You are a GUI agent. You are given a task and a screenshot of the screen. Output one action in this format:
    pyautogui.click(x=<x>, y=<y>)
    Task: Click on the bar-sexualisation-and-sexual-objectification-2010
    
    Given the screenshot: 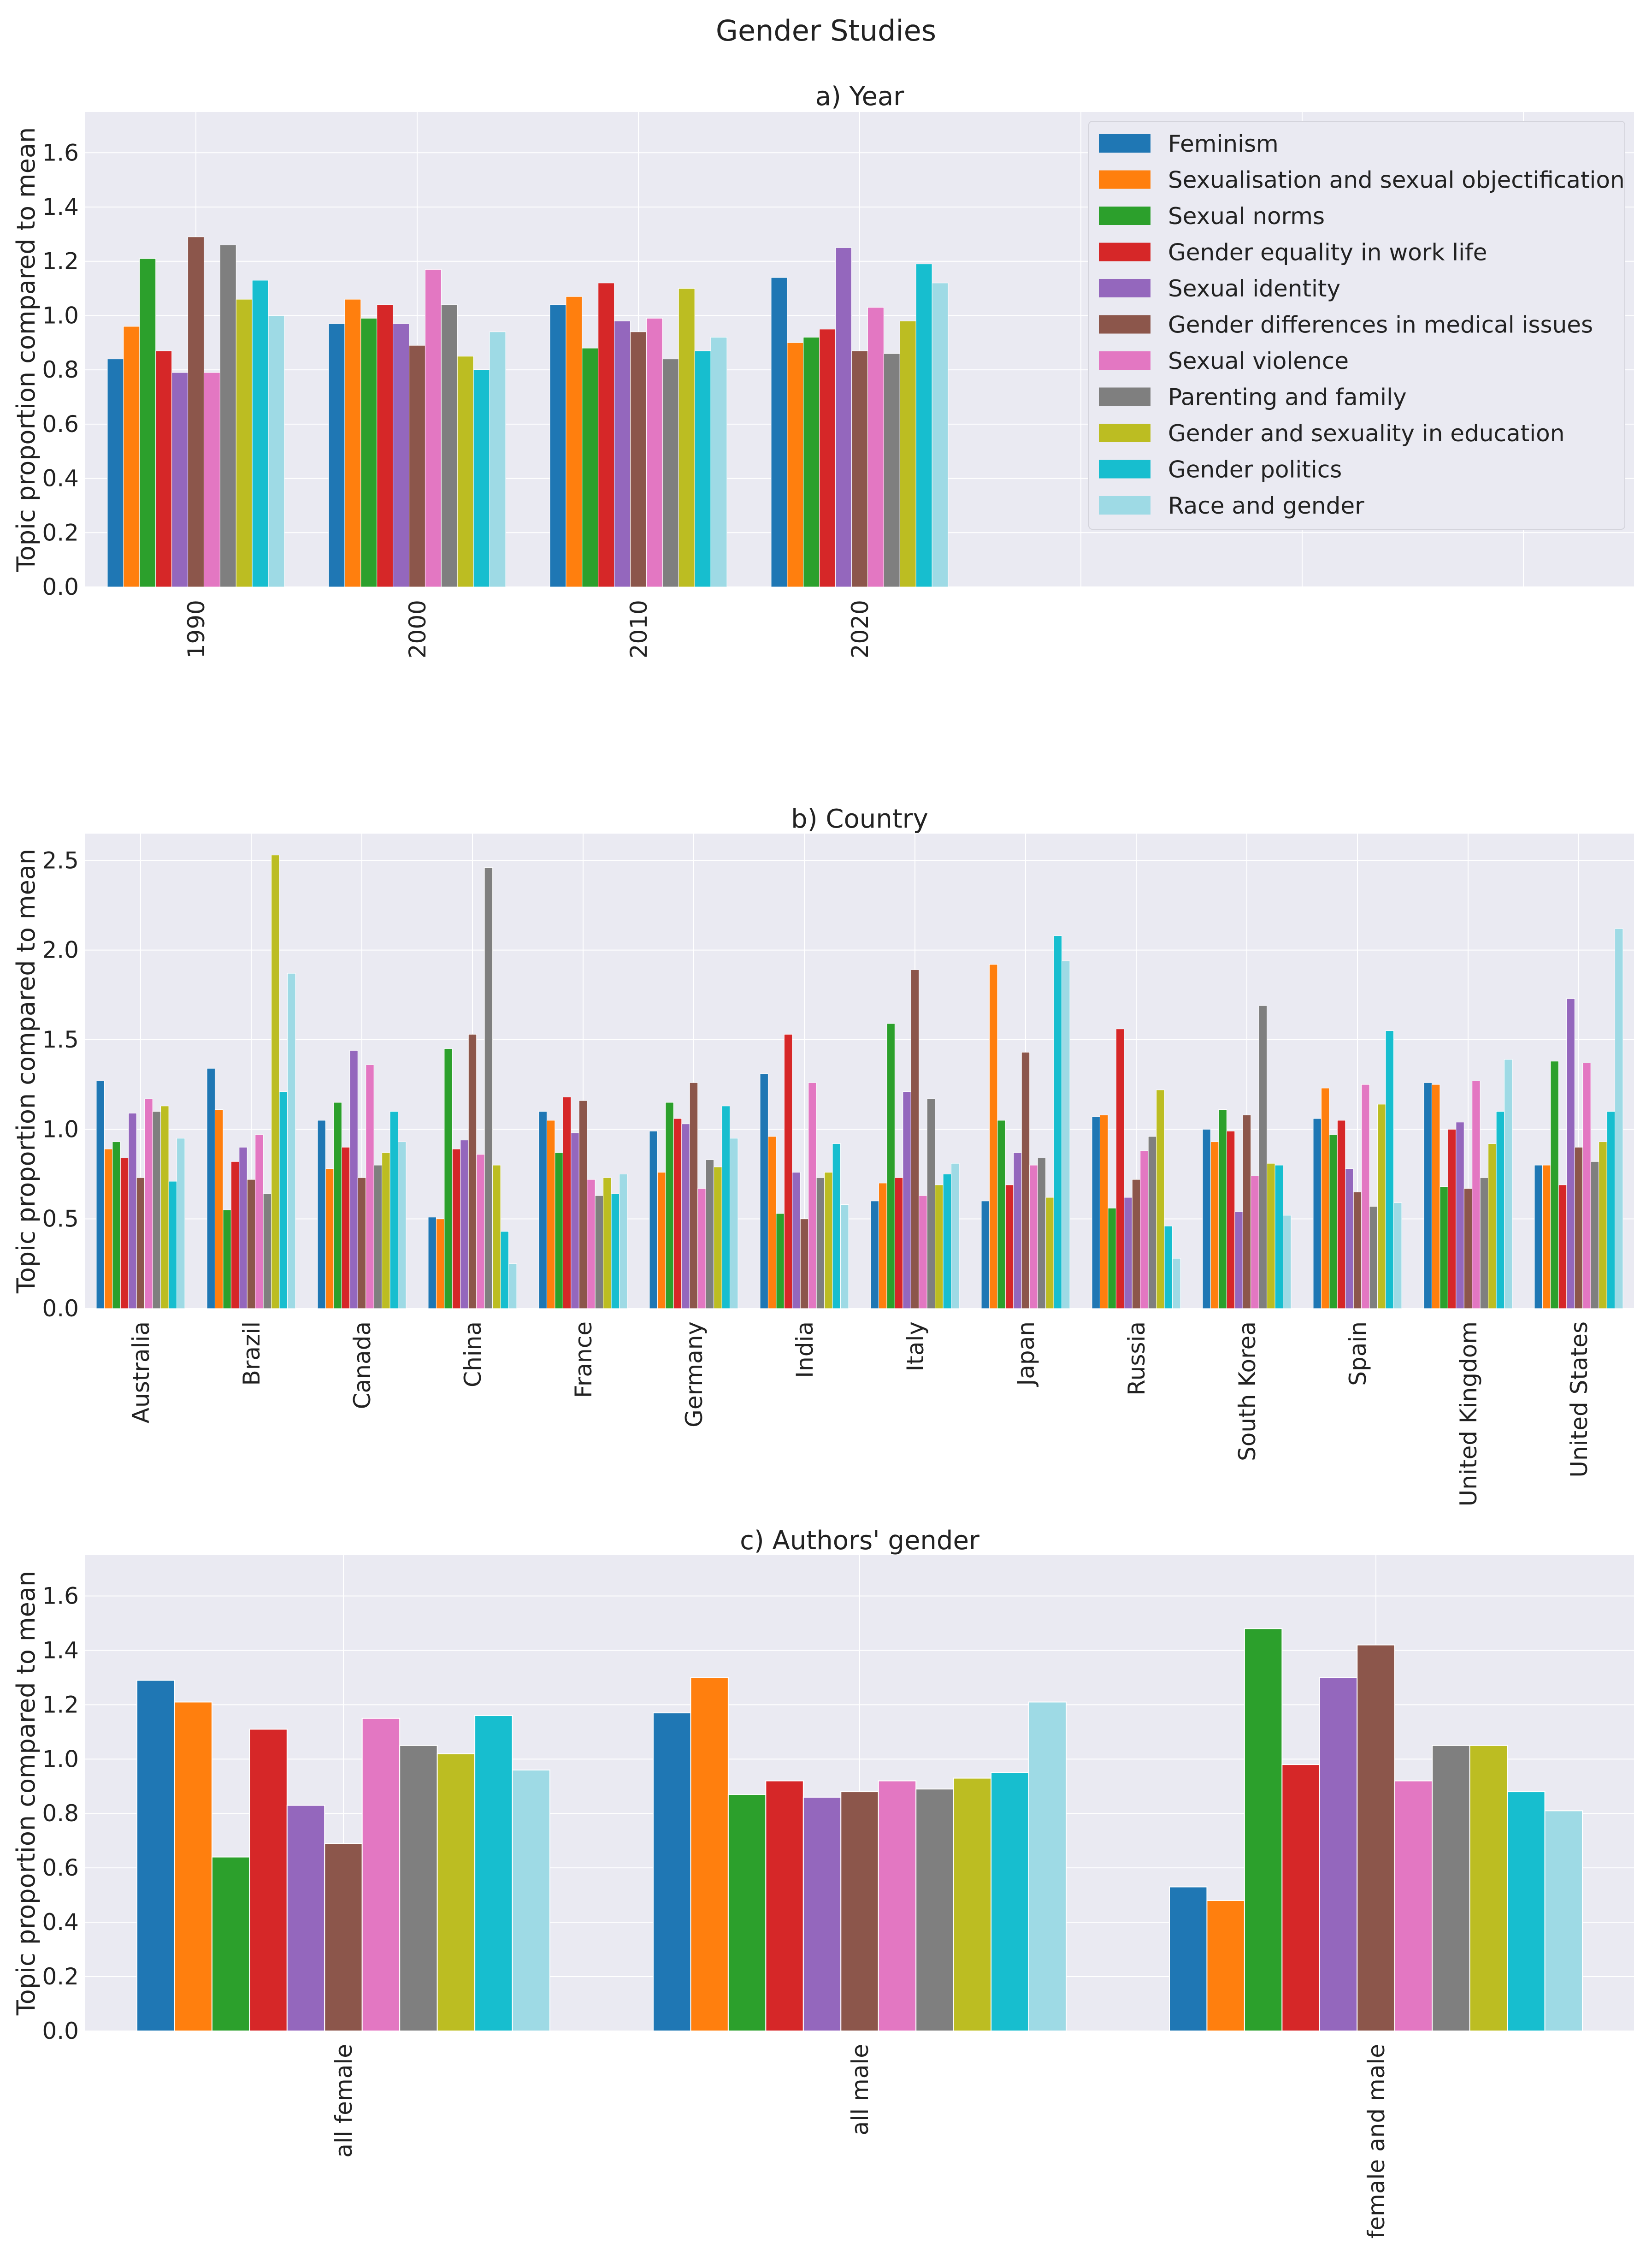 What is the action you would take?
    pyautogui.click(x=574, y=441)
    